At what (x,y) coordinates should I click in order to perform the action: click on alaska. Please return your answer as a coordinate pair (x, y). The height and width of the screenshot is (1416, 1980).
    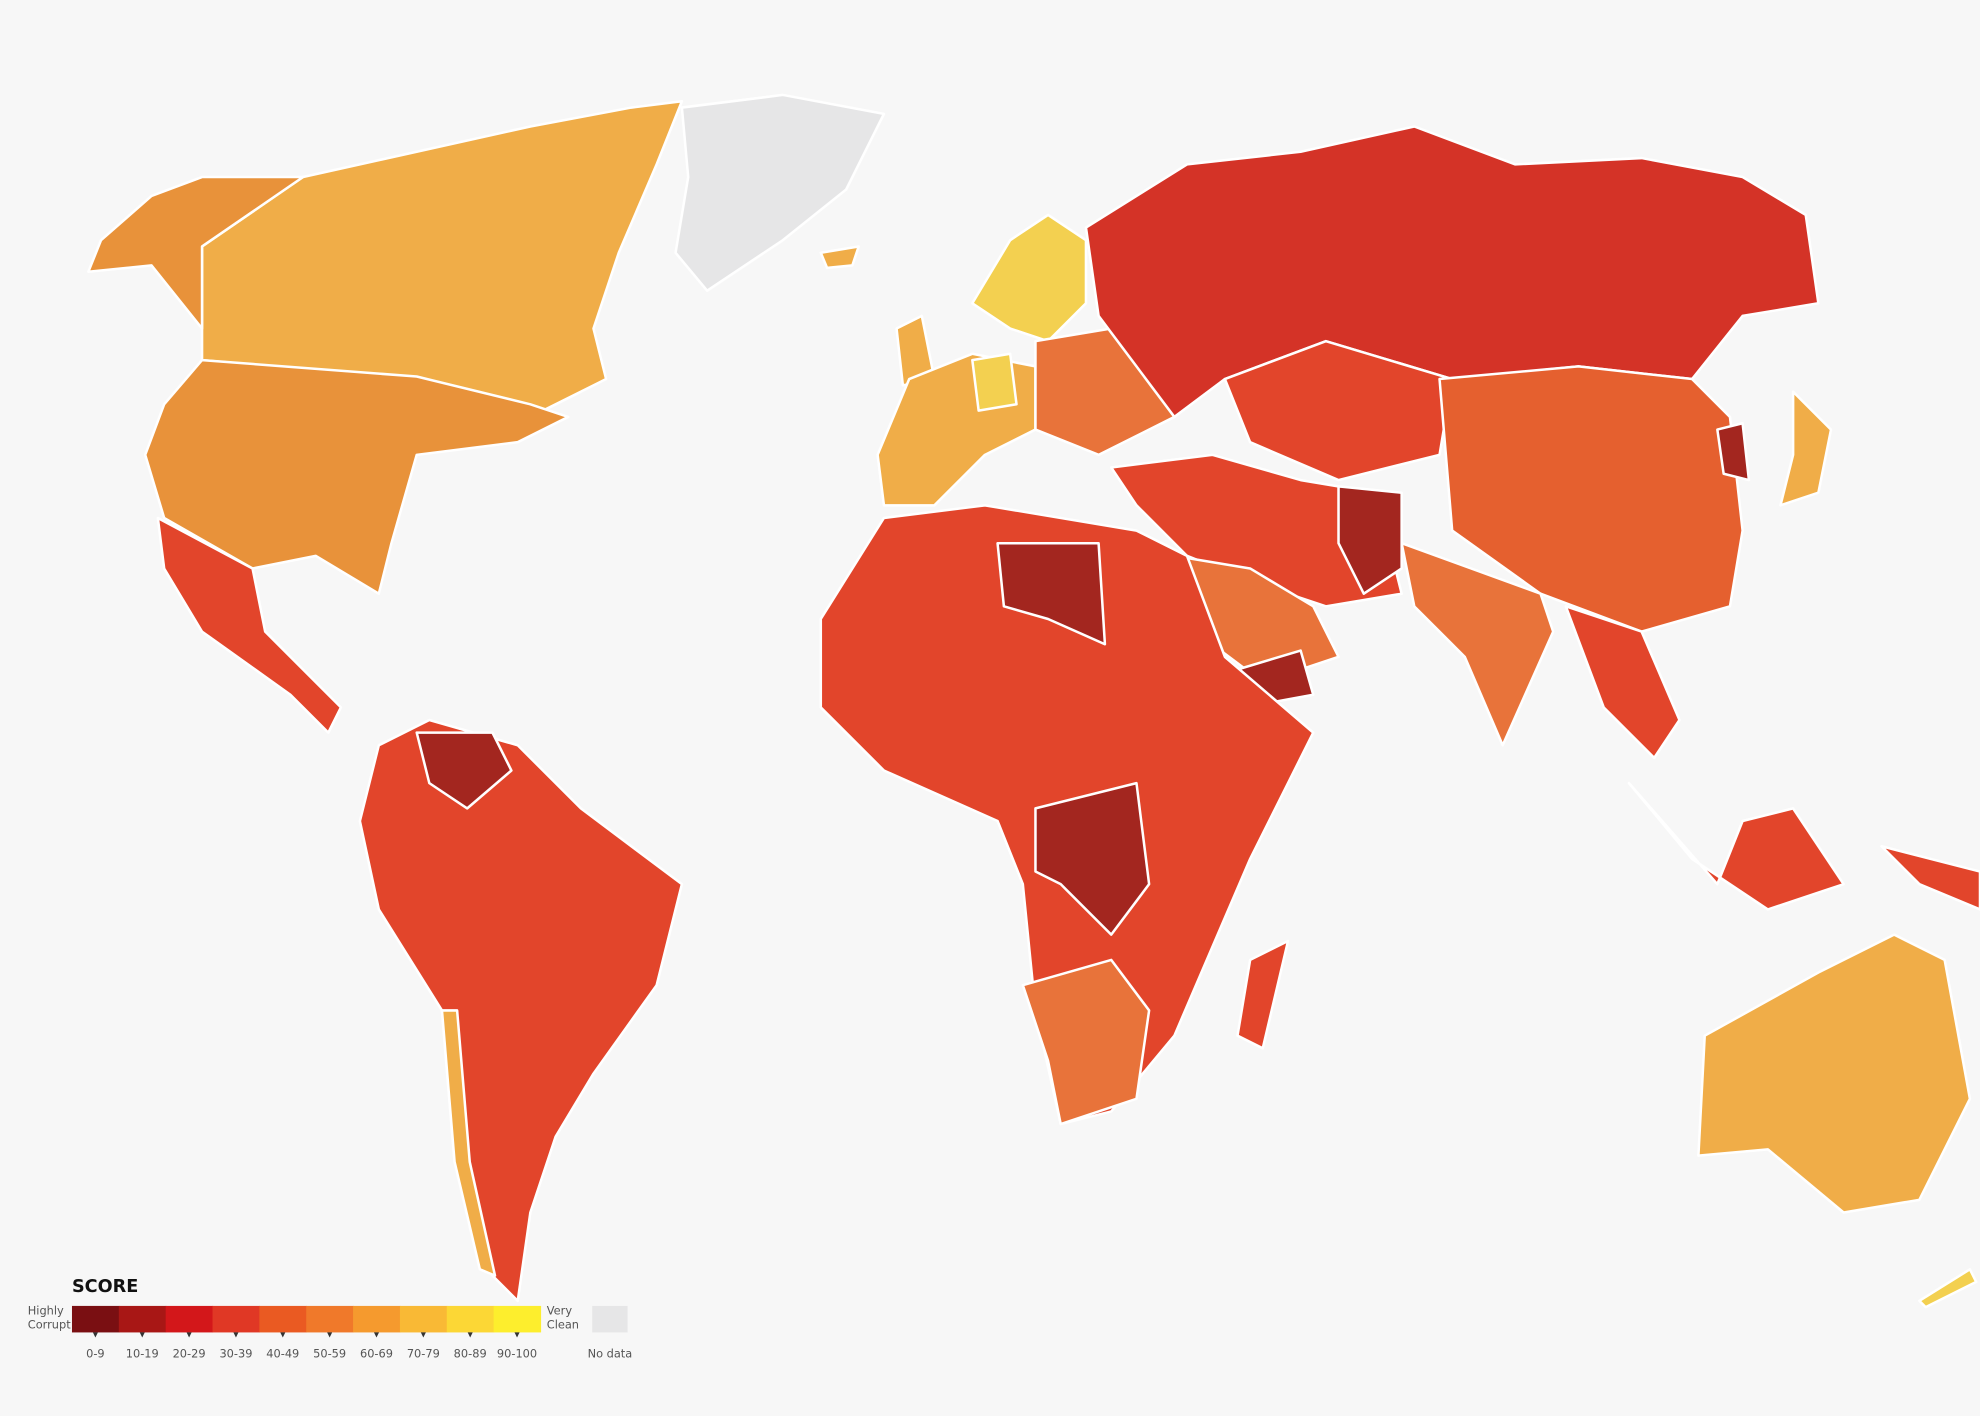
    Looking at the image, I should click on (196, 252).